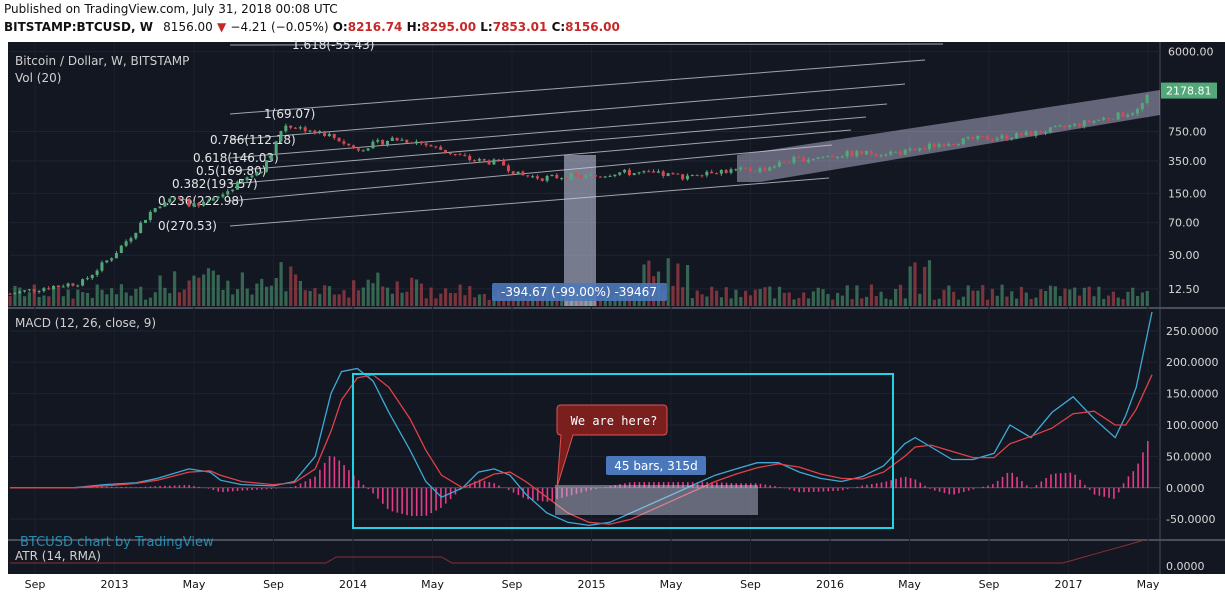 This screenshot has height=597, width=1225. Describe the element at coordinates (58, 556) in the screenshot. I see `atr-pane-title: ATR (14, RMA)` at that location.